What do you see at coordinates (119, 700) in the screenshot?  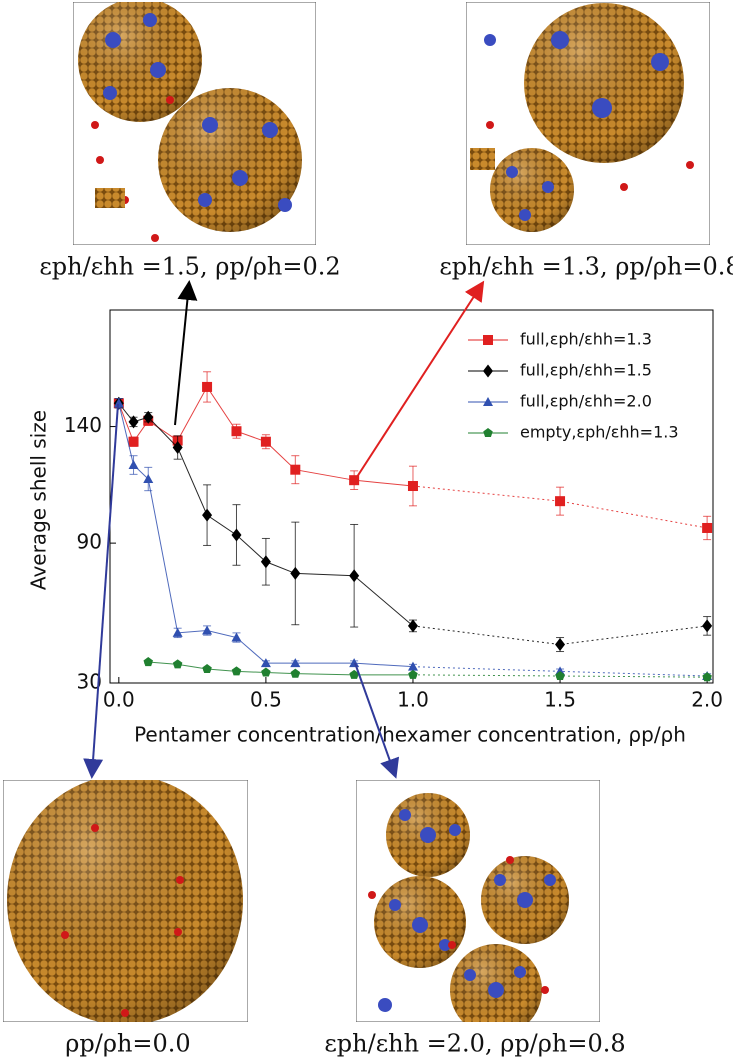 I see `x-tick-label: 0.0` at bounding box center [119, 700].